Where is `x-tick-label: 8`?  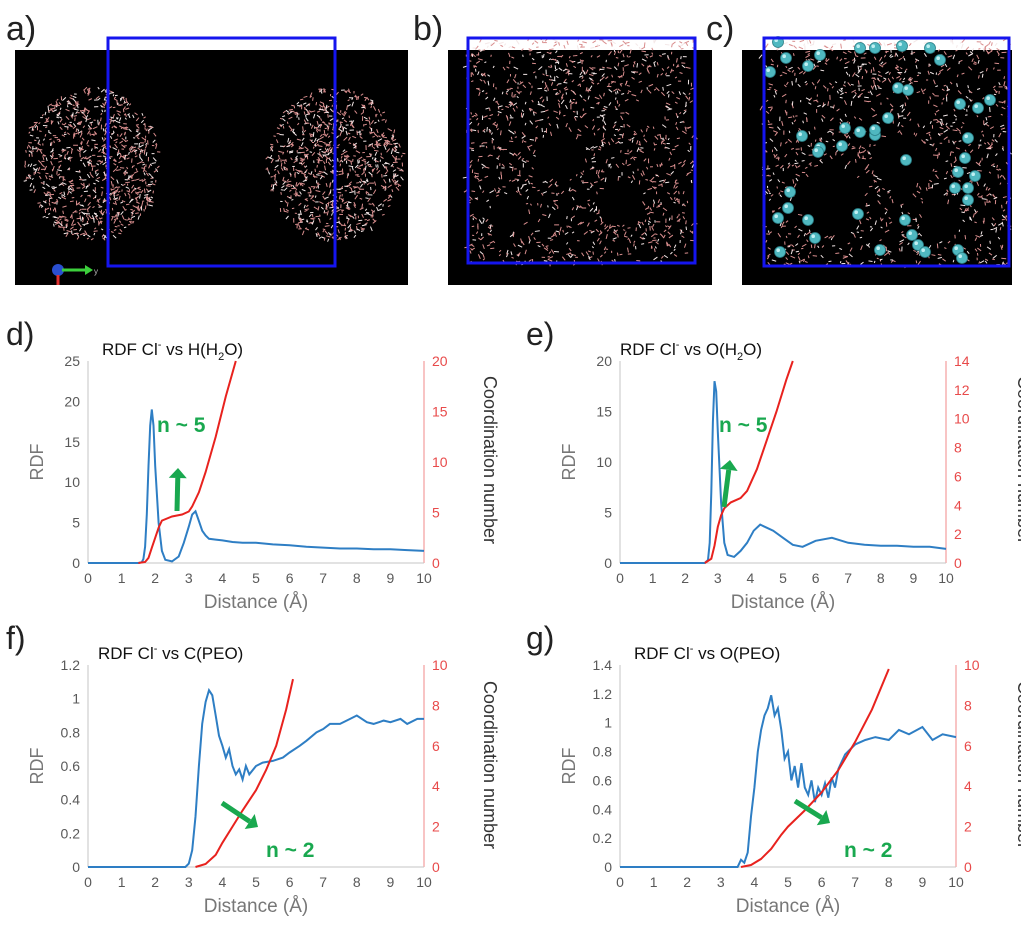
x-tick-label: 8 is located at coordinates (357, 882).